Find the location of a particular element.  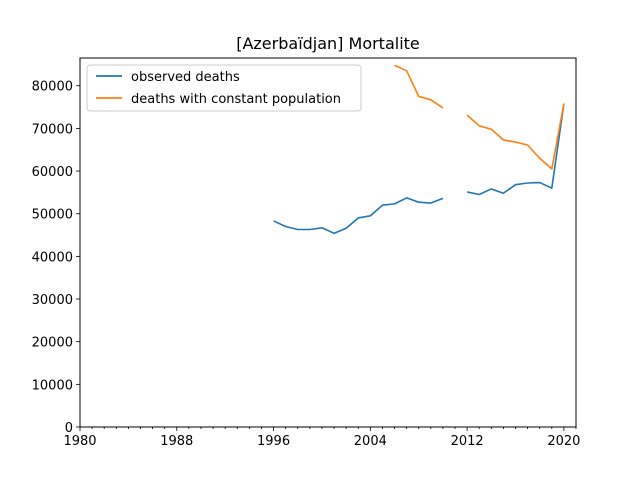

y-tick-label: 40000 is located at coordinates (52, 257).